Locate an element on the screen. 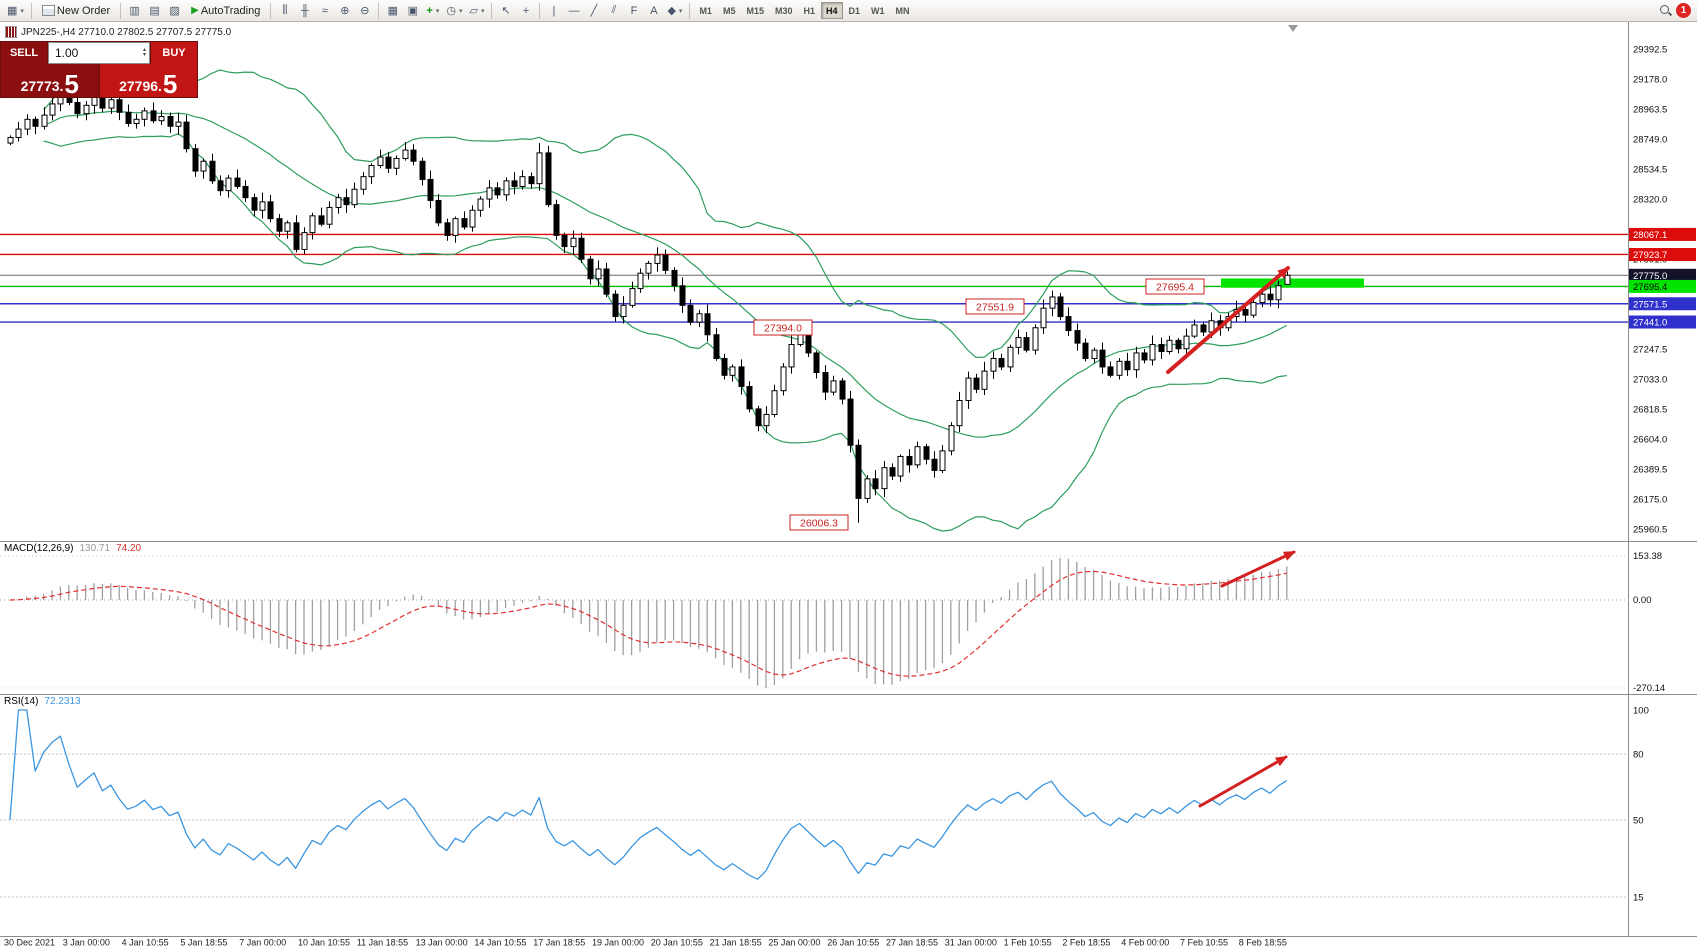  zoom-out-button: ⊖ is located at coordinates (364, 10).